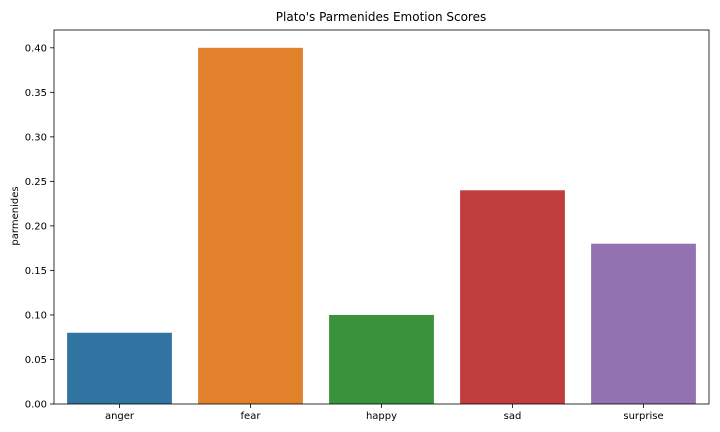 The height and width of the screenshot is (432, 720). Describe the element at coordinates (120, 416) in the screenshot. I see `x-tick-label: anger` at that location.